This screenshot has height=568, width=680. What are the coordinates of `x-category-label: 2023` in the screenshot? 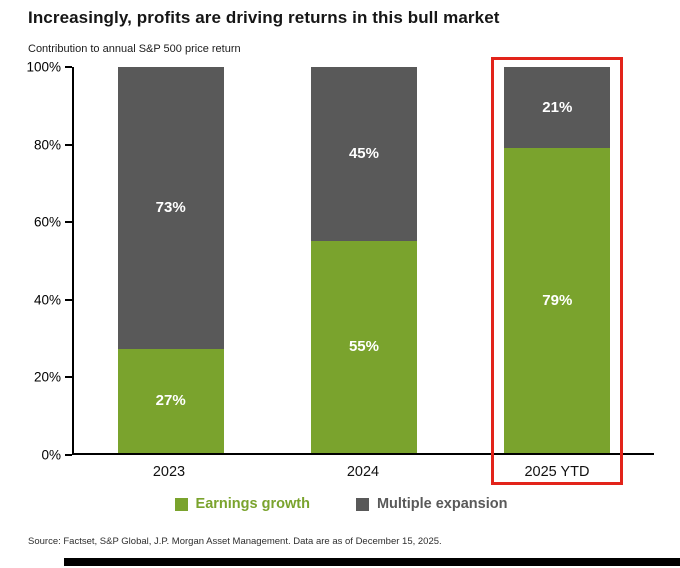 It's located at (169, 472).